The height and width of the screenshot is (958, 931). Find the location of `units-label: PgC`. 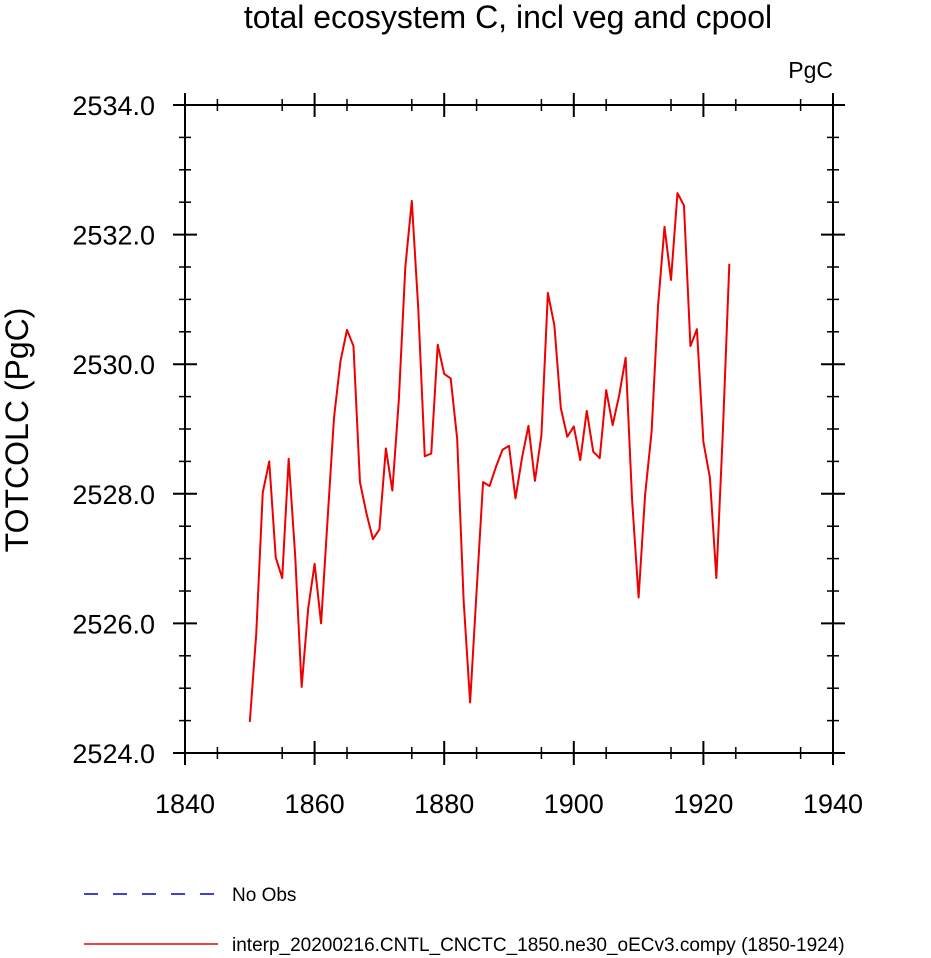

units-label: PgC is located at coordinates (810, 70).